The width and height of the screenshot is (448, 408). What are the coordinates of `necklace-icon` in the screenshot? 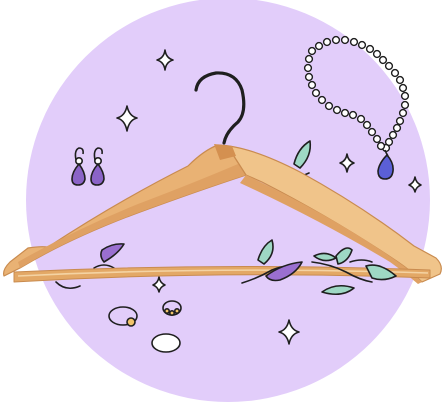 It's located at (356, 107).